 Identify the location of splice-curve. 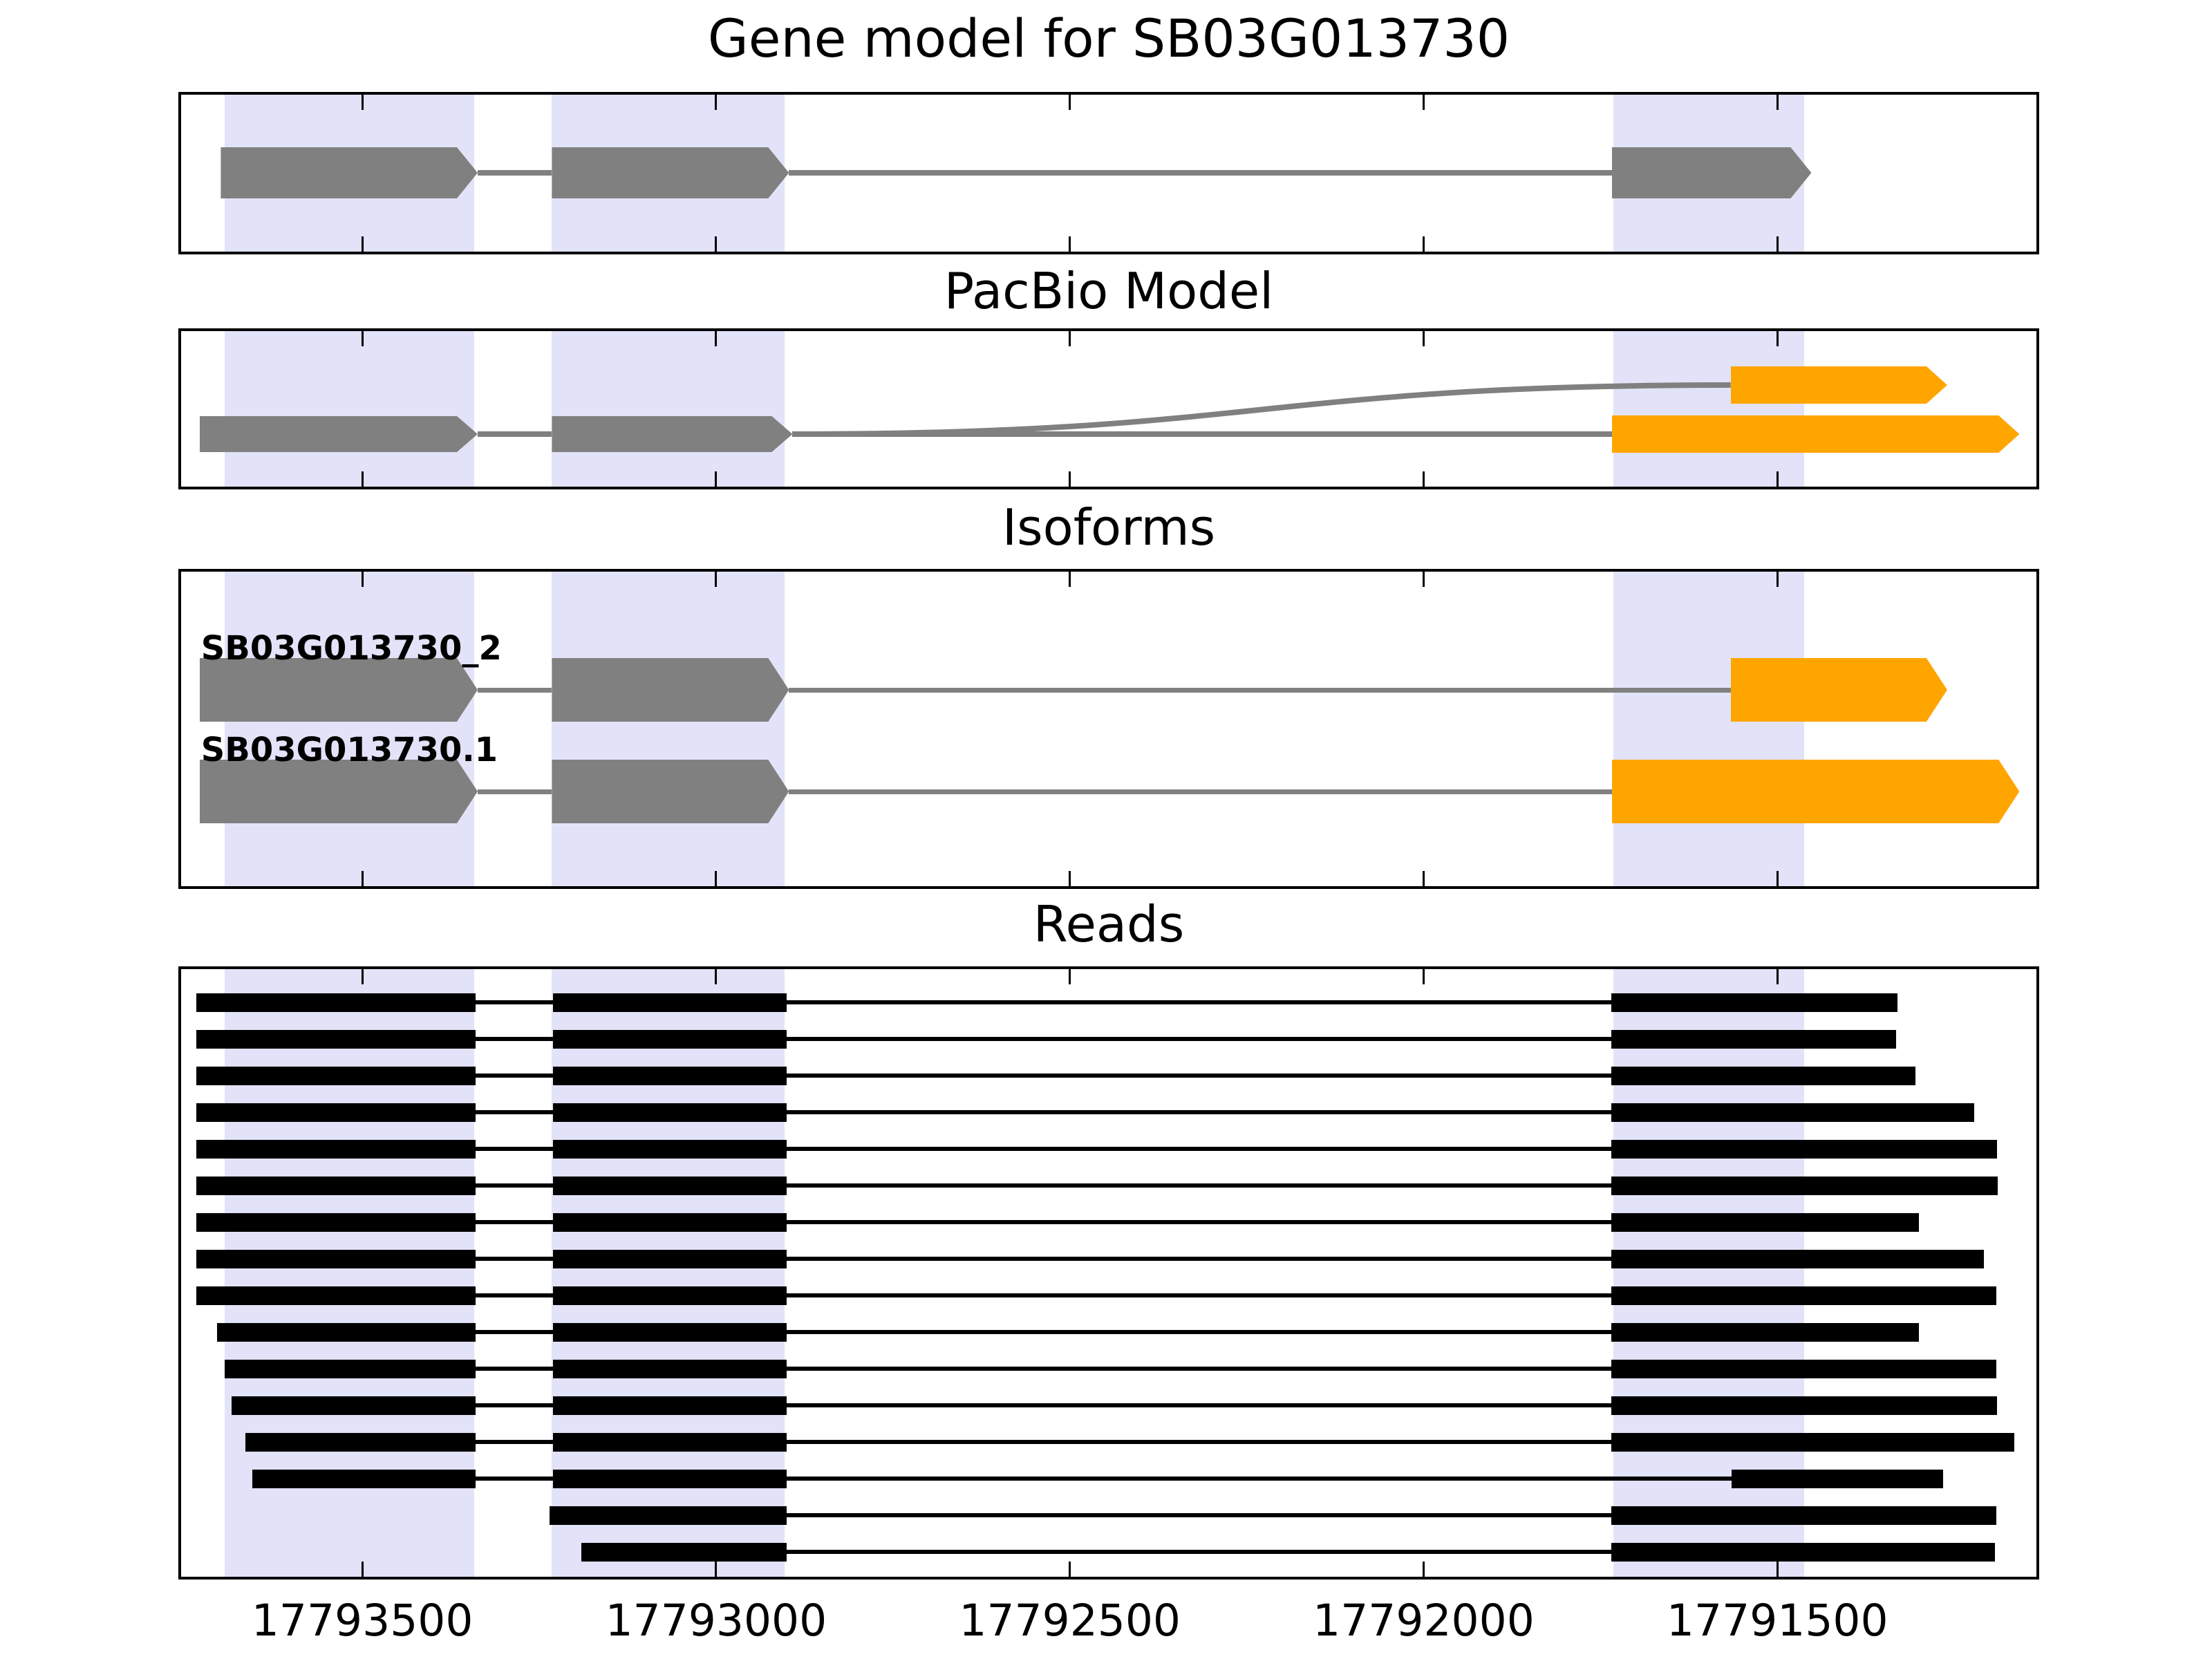
(1261, 409).